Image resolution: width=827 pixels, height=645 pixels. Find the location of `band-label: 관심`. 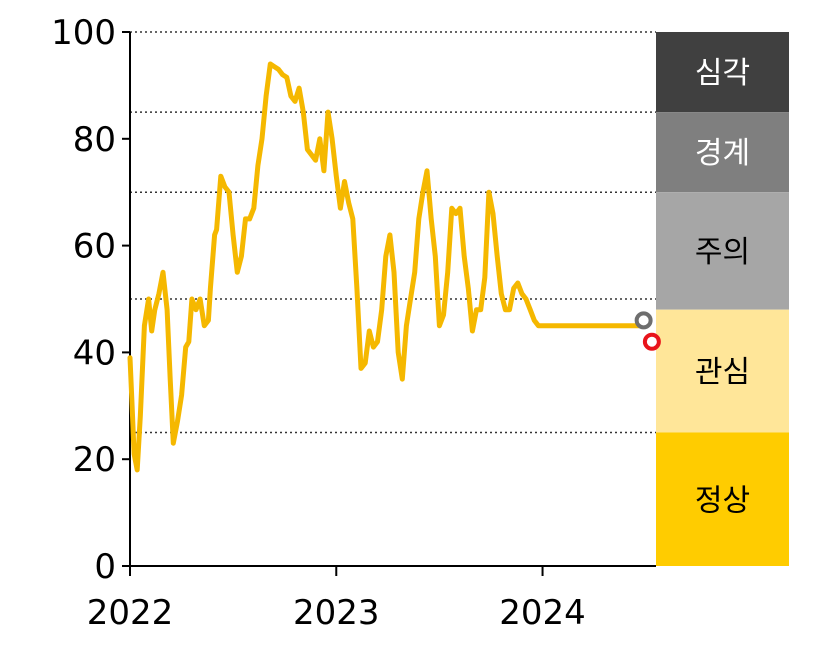

band-label: 관심 is located at coordinates (722, 372).